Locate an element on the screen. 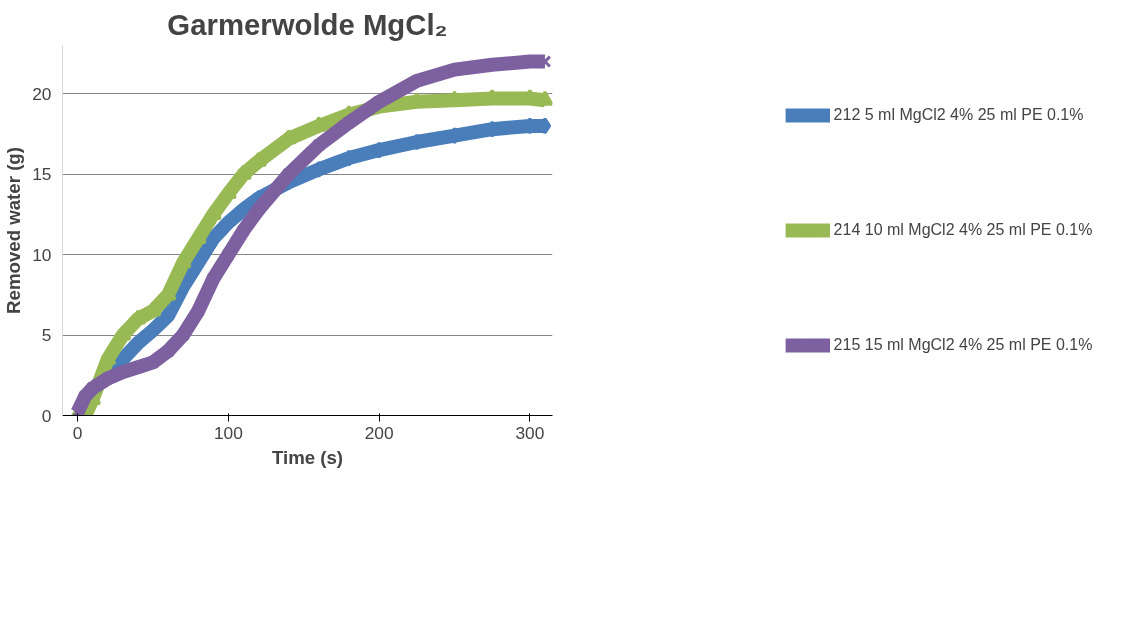  y-tick-label: 5 is located at coordinates (46, 335).